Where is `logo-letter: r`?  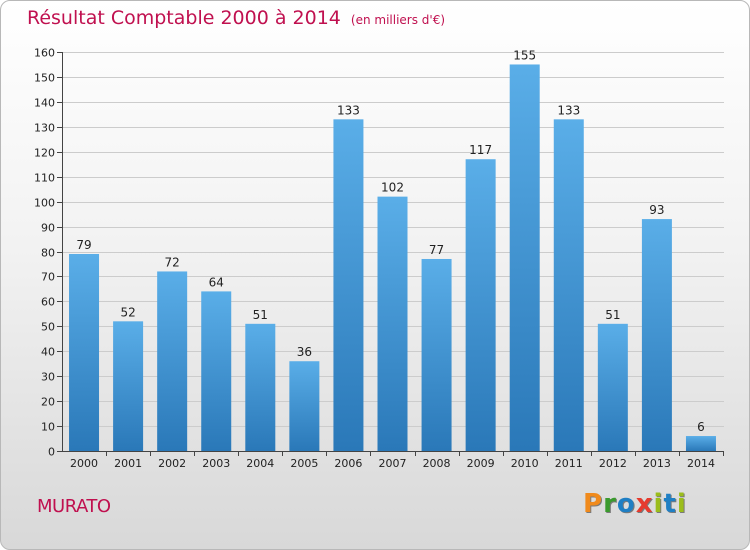
logo-letter: r is located at coordinates (610, 504).